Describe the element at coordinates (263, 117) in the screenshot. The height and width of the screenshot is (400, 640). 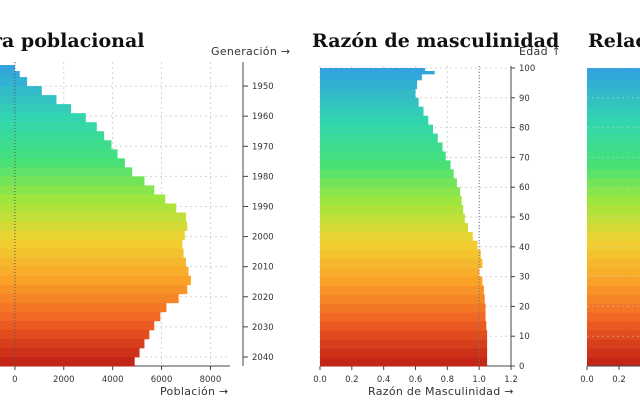
I see `y-tick-label-generation: 1960` at that location.